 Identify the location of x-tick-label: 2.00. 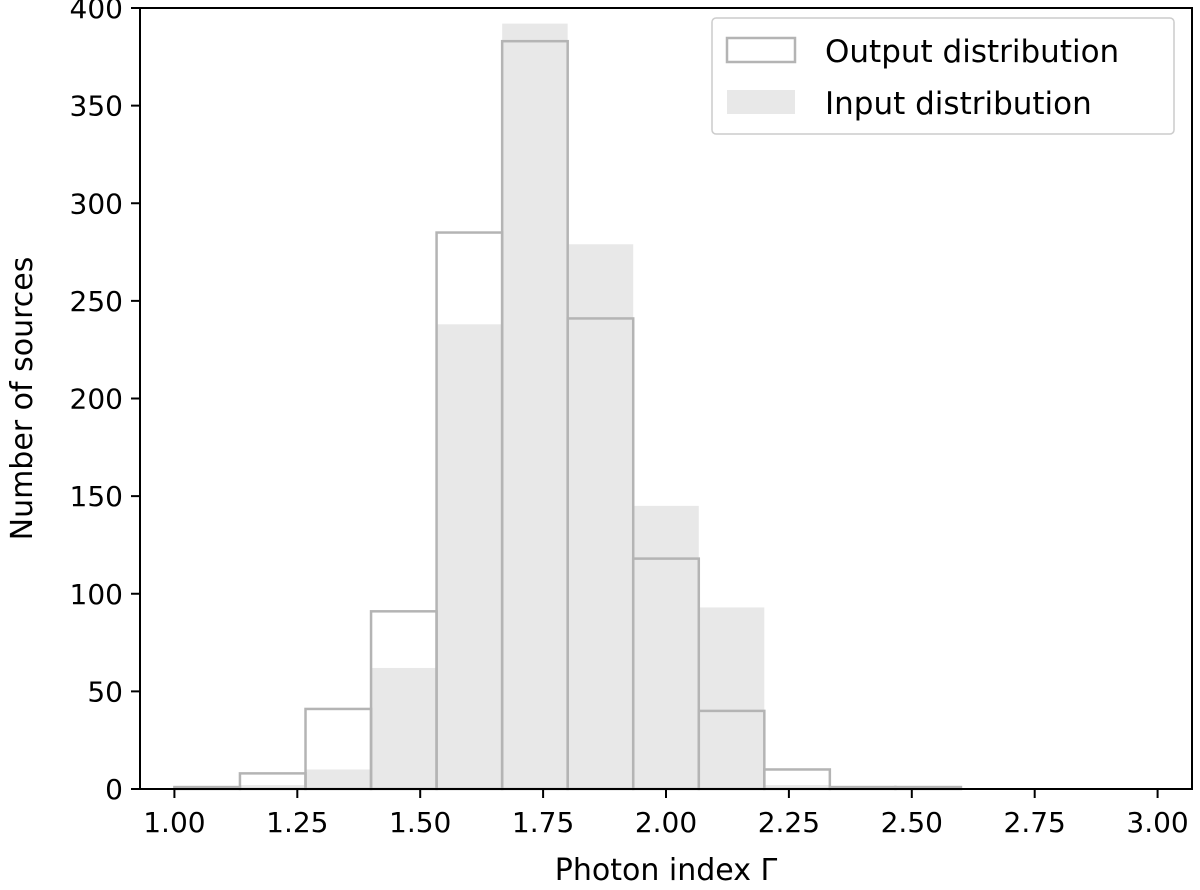
(666, 822).